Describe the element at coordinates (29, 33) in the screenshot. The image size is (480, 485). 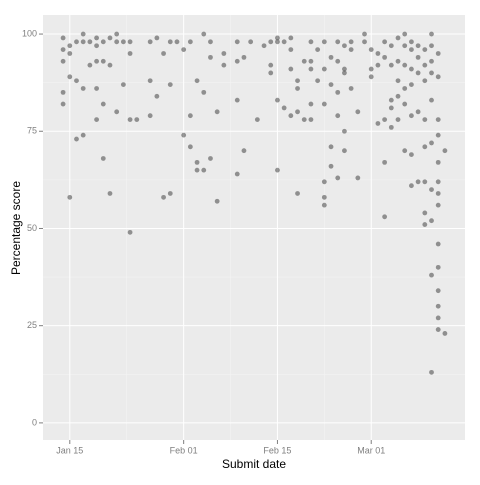
I see `y-tick-label: 100` at that location.